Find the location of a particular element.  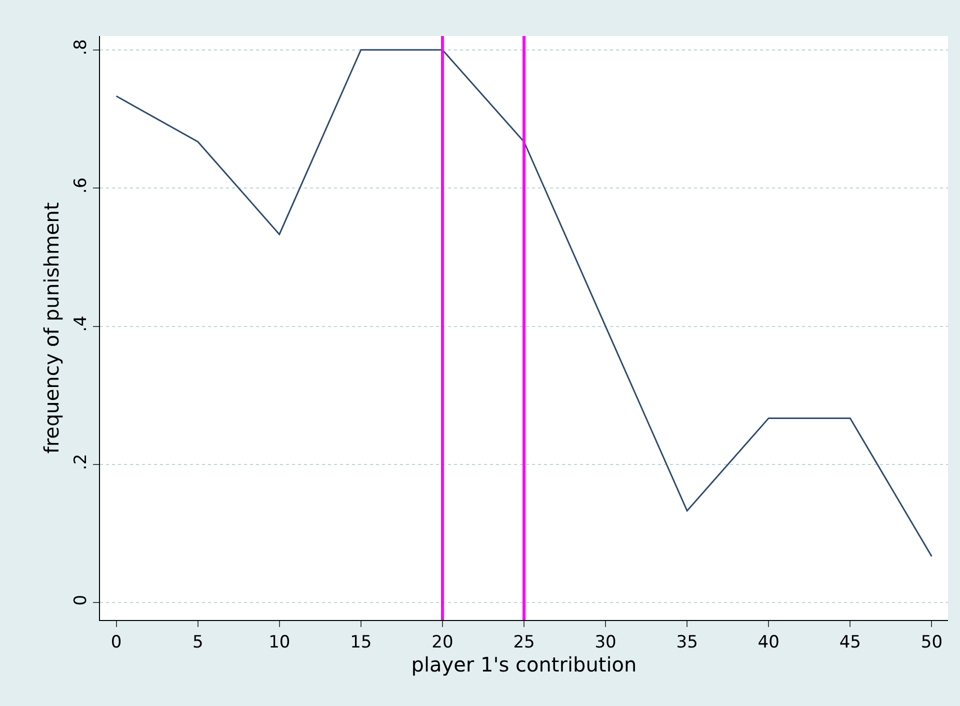

x-tick-label: 35 is located at coordinates (687, 642).